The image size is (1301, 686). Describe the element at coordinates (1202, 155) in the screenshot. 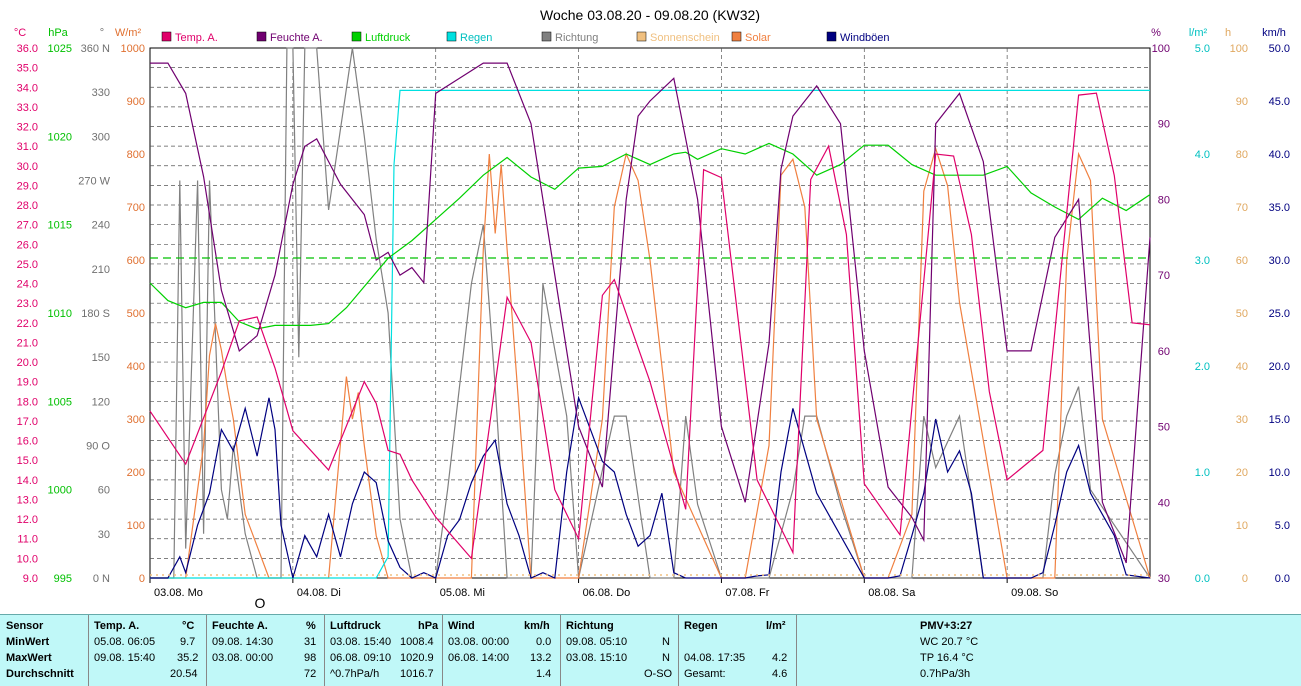

I see `y-tick-rain: 4.0` at that location.